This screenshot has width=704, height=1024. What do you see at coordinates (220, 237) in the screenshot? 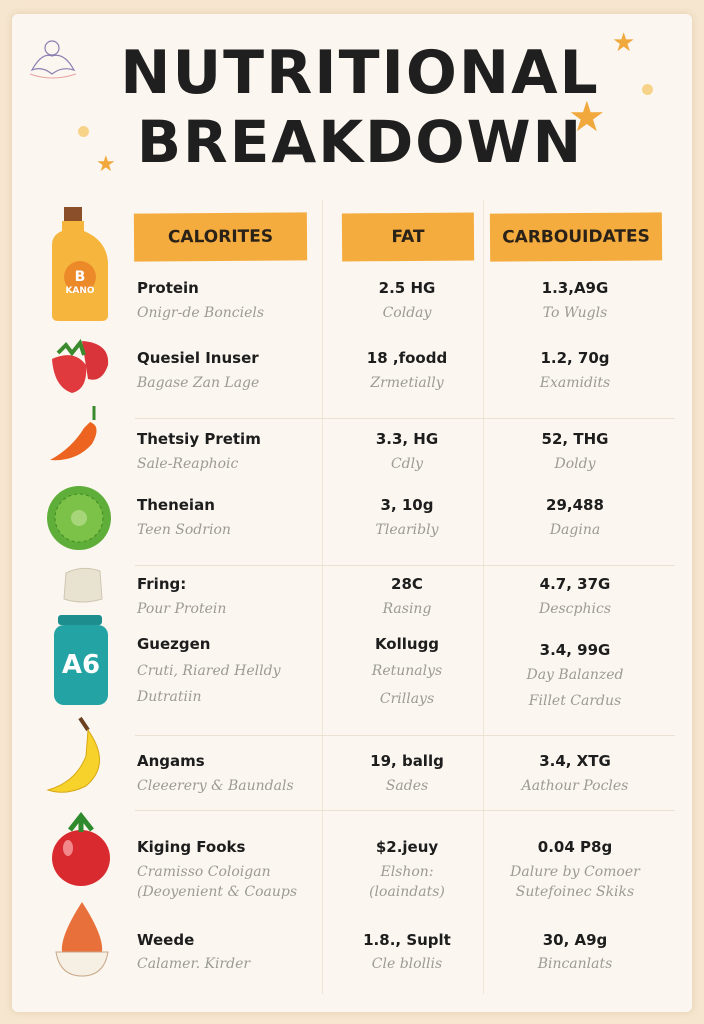
I see `header-calories: CALORITES` at bounding box center [220, 237].